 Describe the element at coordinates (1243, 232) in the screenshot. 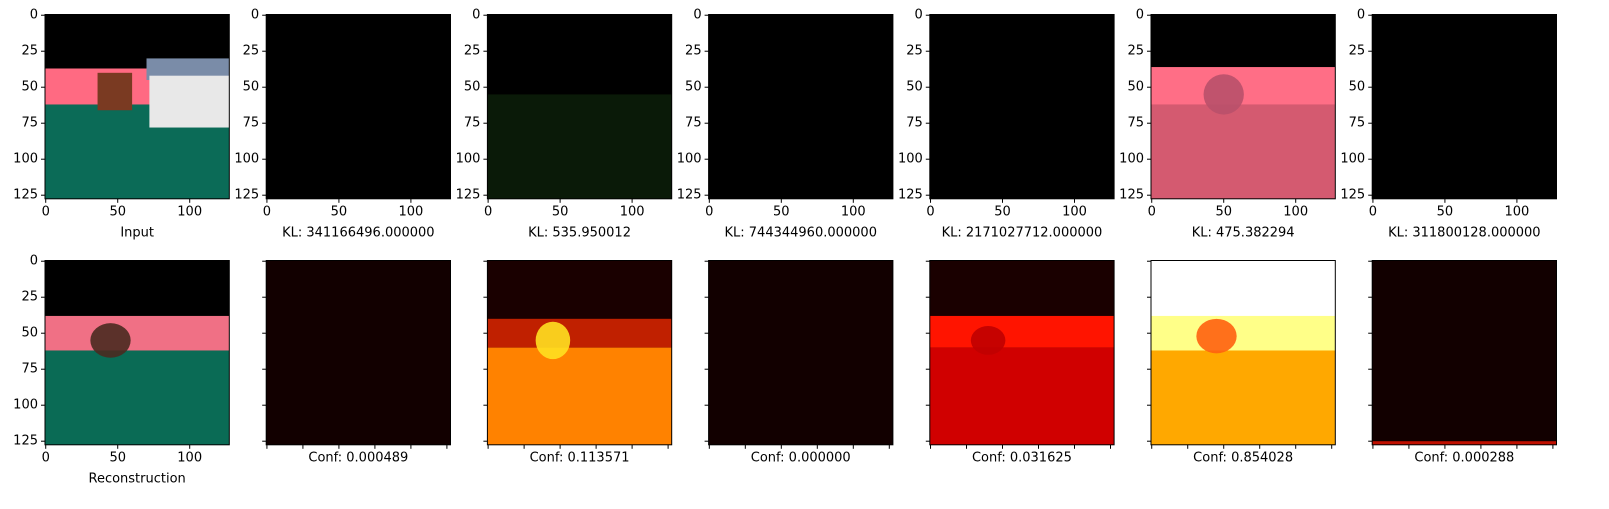

I see `x-axis-label: KL: 475.382294` at that location.